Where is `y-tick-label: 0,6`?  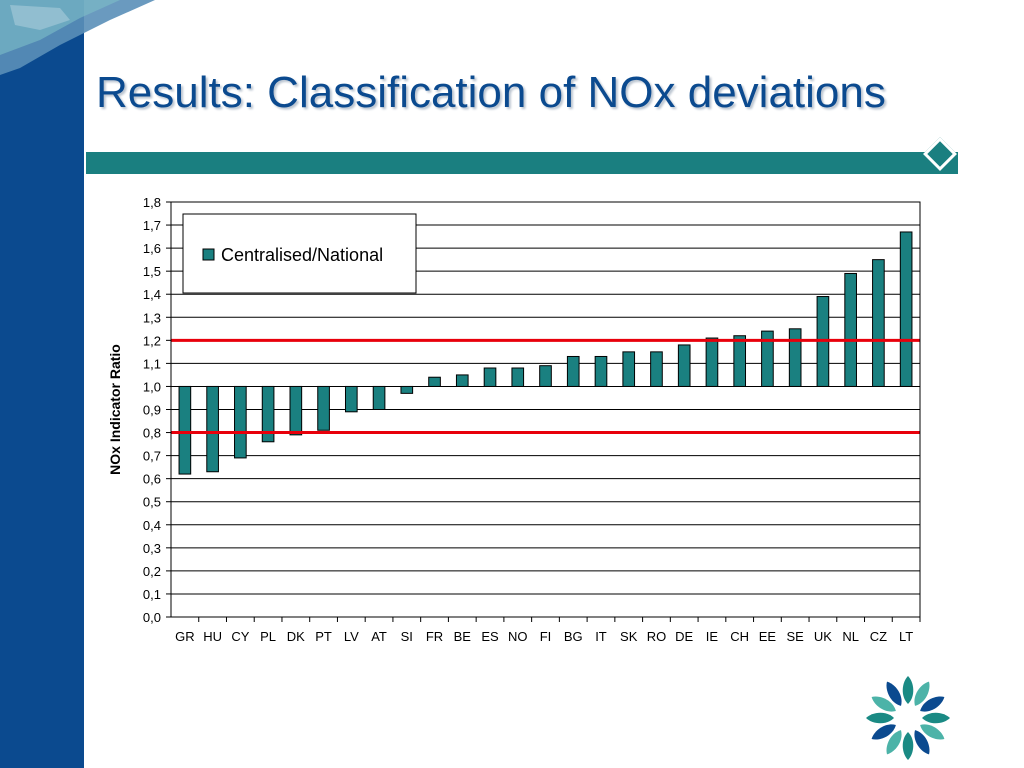 y-tick-label: 0,6 is located at coordinates (152, 479).